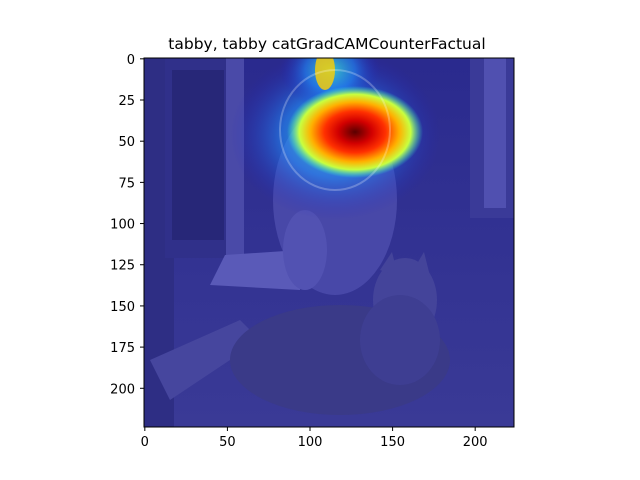  Describe the element at coordinates (122, 307) in the screenshot. I see `y-tick-label: 150` at that location.